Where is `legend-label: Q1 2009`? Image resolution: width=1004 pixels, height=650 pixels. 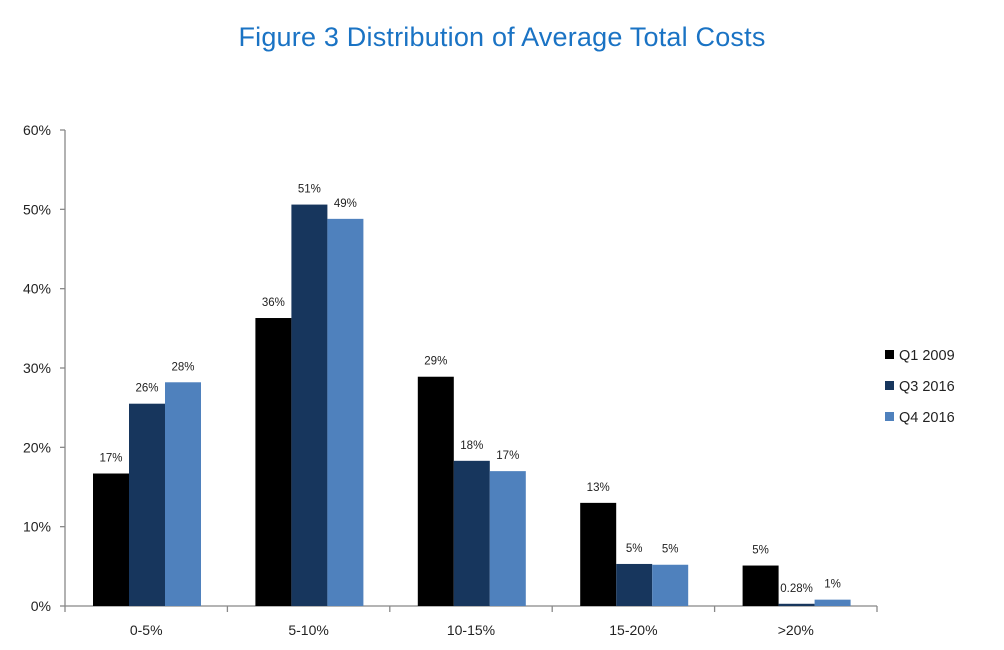 legend-label: Q1 2009 is located at coordinates (927, 356).